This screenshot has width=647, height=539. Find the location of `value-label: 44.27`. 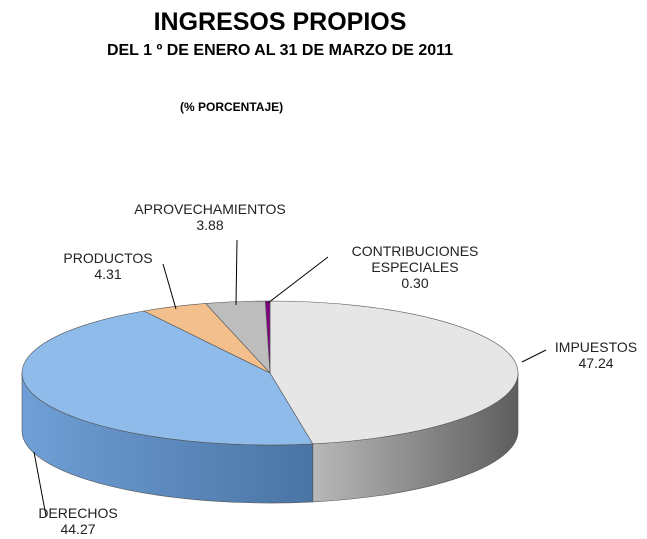

value-label: 44.27 is located at coordinates (78, 529).